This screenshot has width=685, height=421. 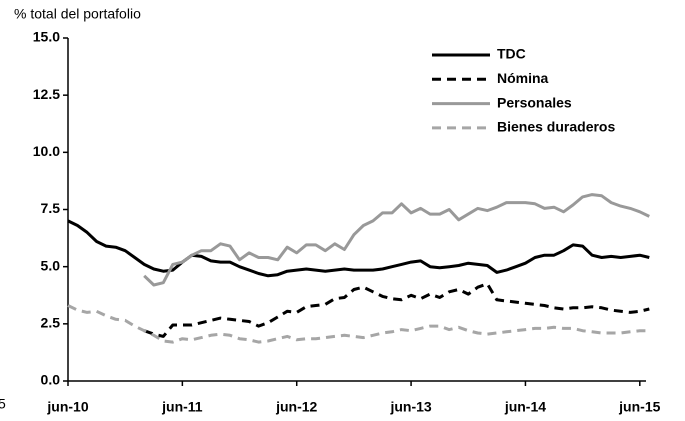 I want to click on x-tick-label: jun-15, so click(x=639, y=407).